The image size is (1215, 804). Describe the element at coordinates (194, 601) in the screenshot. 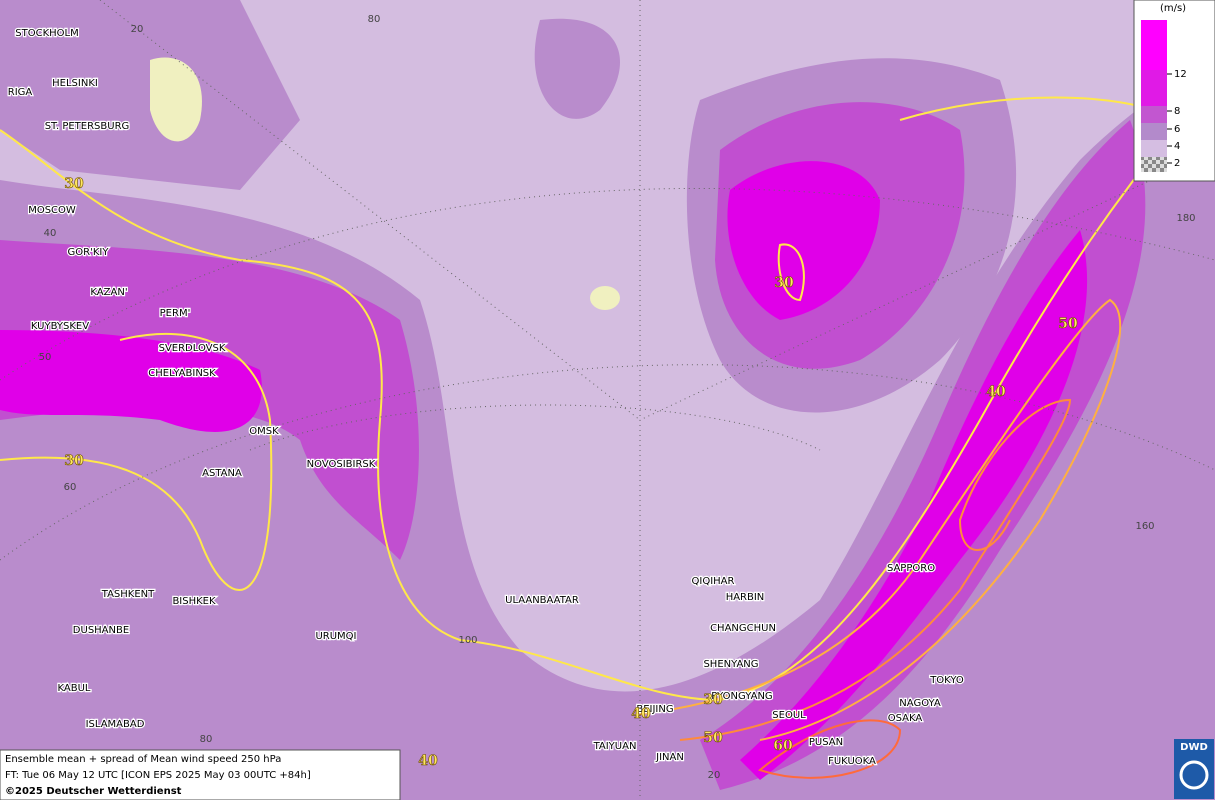

I see `city-label: BISHKEK` at that location.